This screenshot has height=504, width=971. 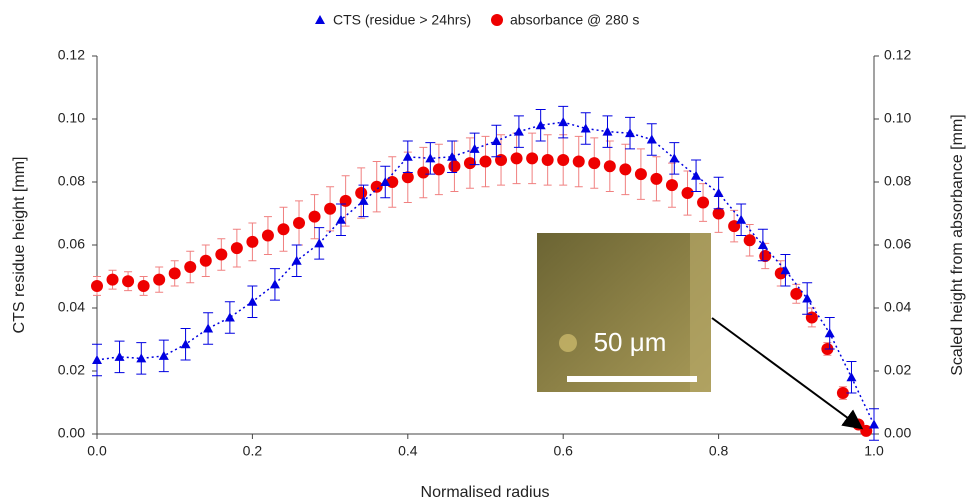 What do you see at coordinates (897, 370) in the screenshot?
I see `y2-tick-label: 0.02` at bounding box center [897, 370].